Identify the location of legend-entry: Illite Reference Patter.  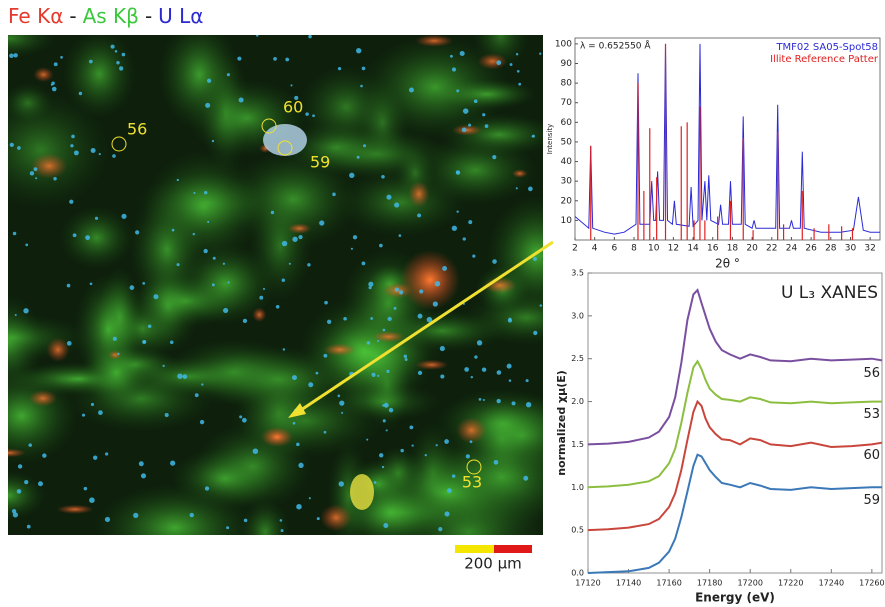
(824, 59).